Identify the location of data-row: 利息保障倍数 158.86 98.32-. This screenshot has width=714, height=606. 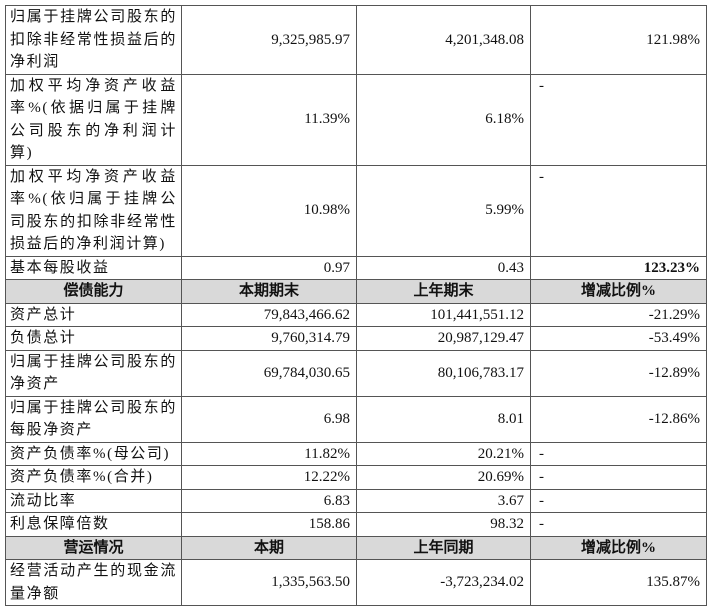
(356, 524).